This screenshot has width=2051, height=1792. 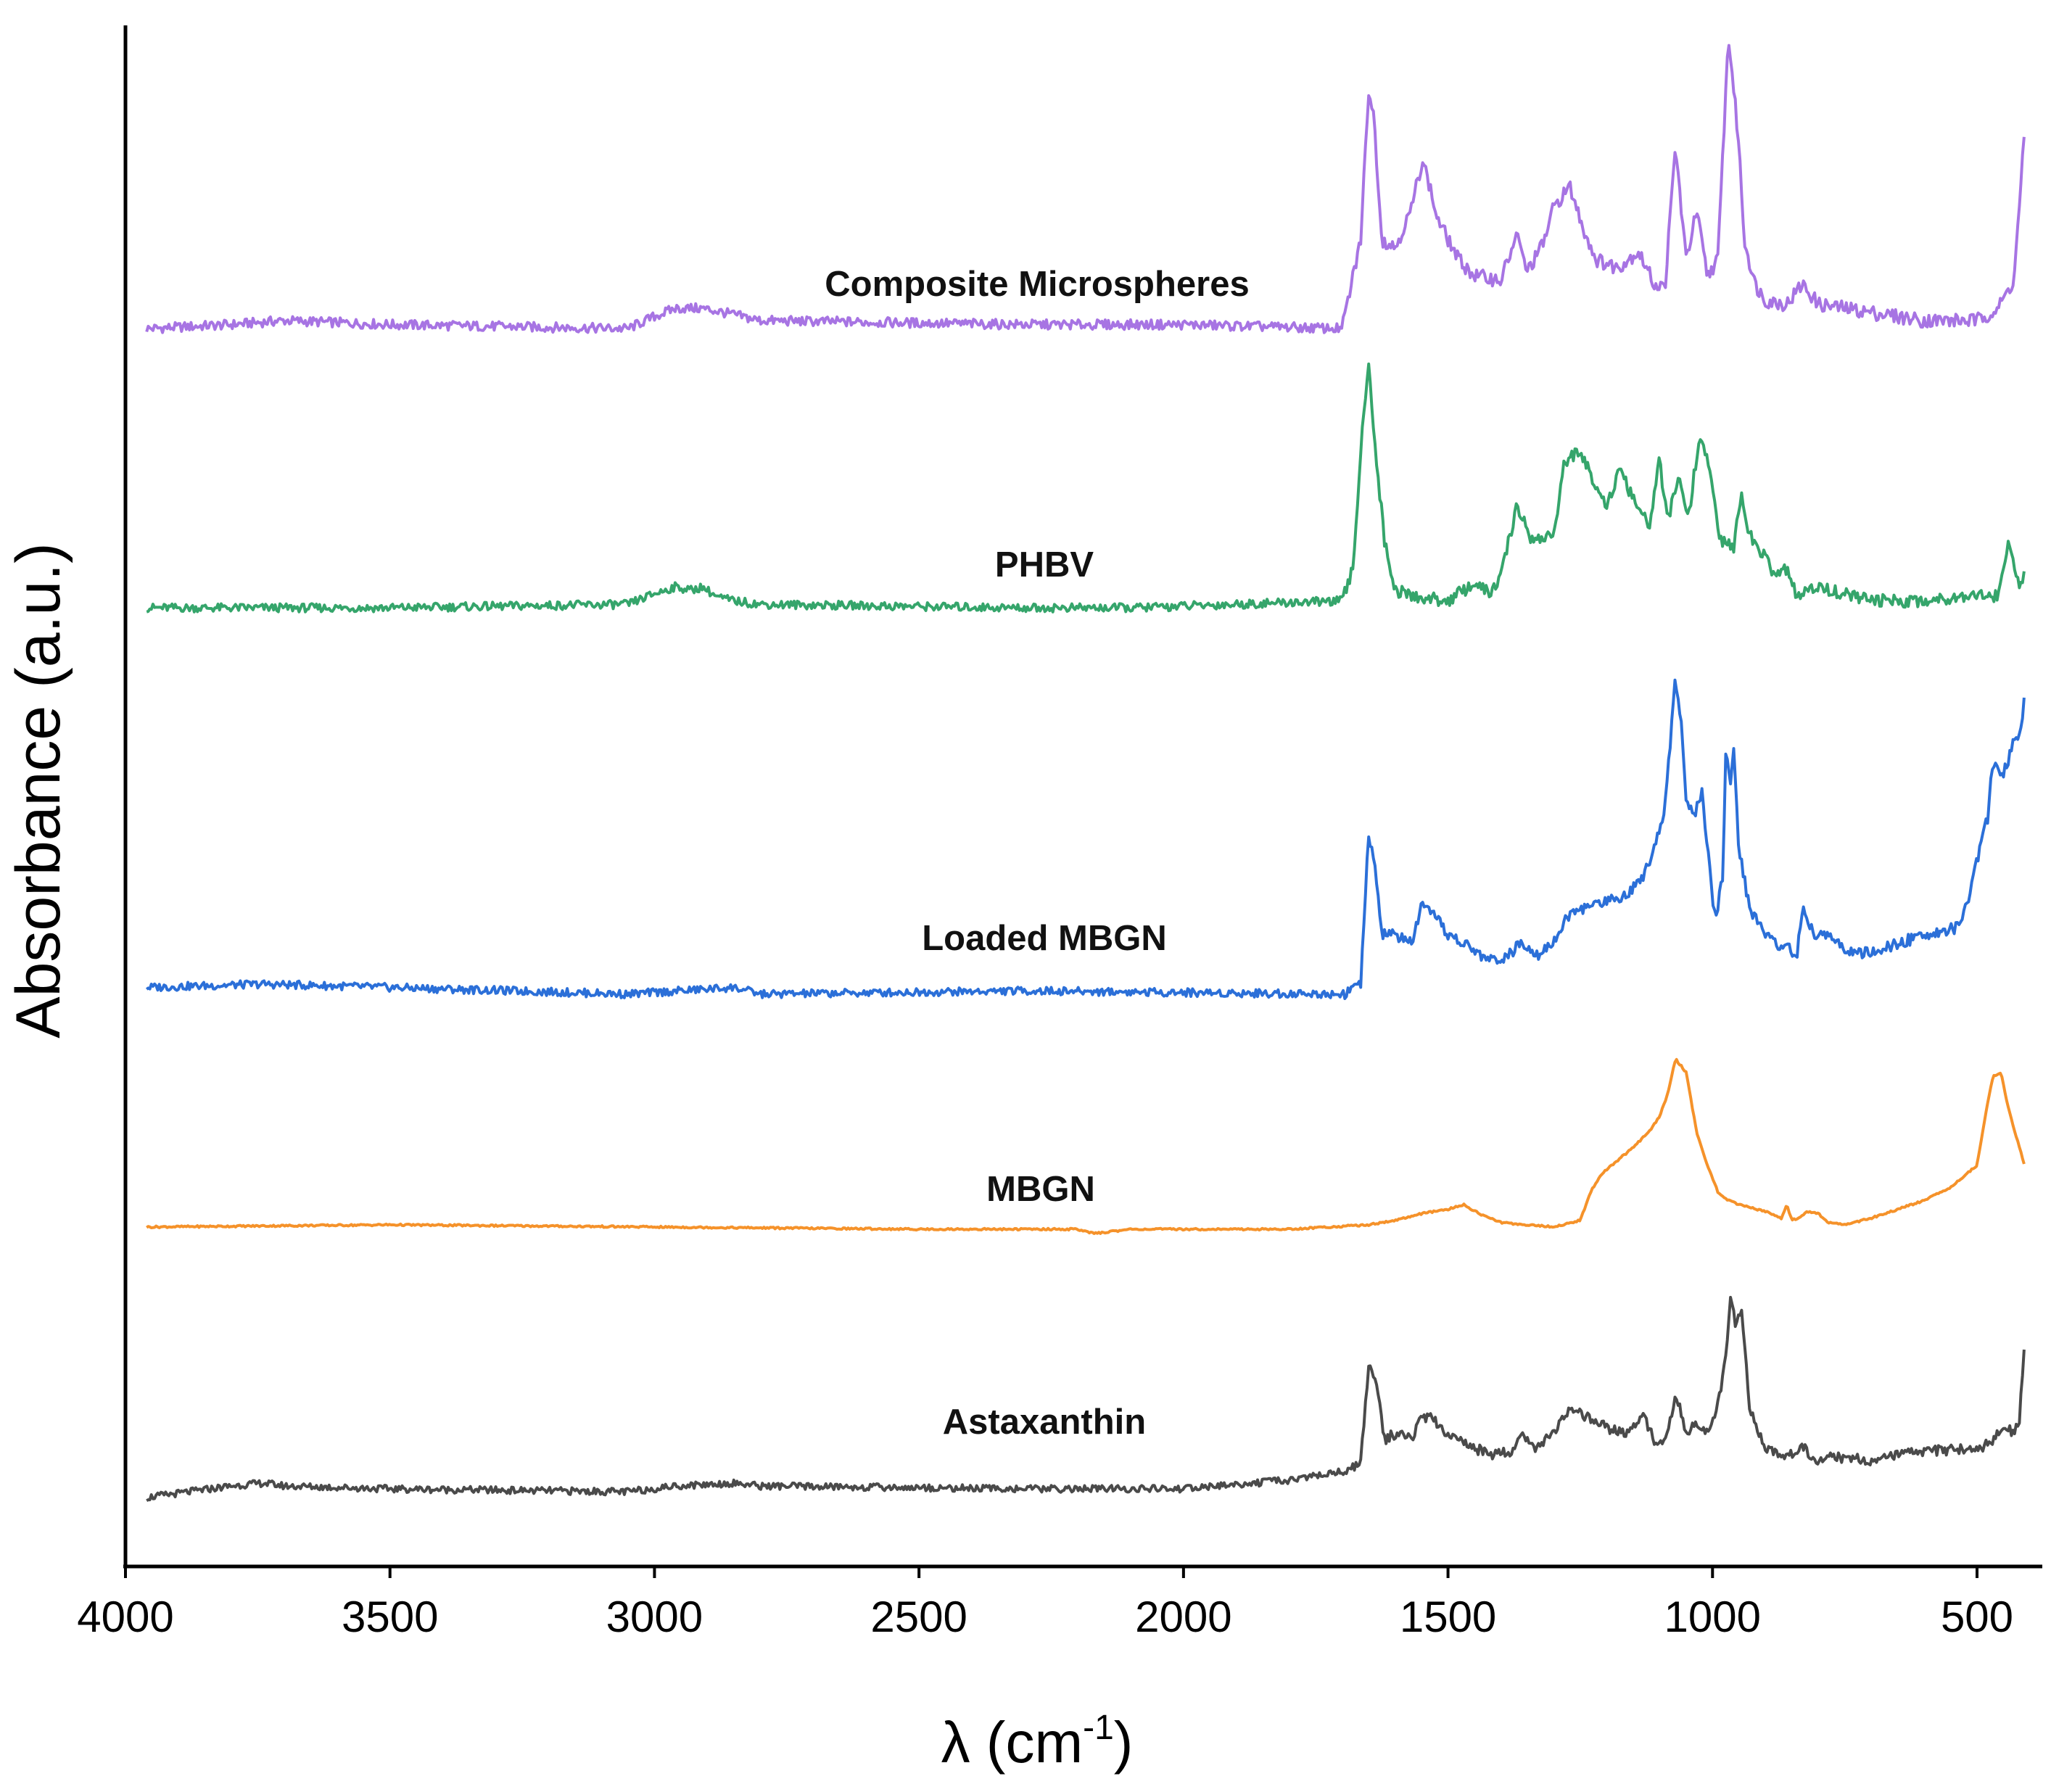 What do you see at coordinates (1183, 1617) in the screenshot?
I see `x-tick-label-2000: 2000` at bounding box center [1183, 1617].